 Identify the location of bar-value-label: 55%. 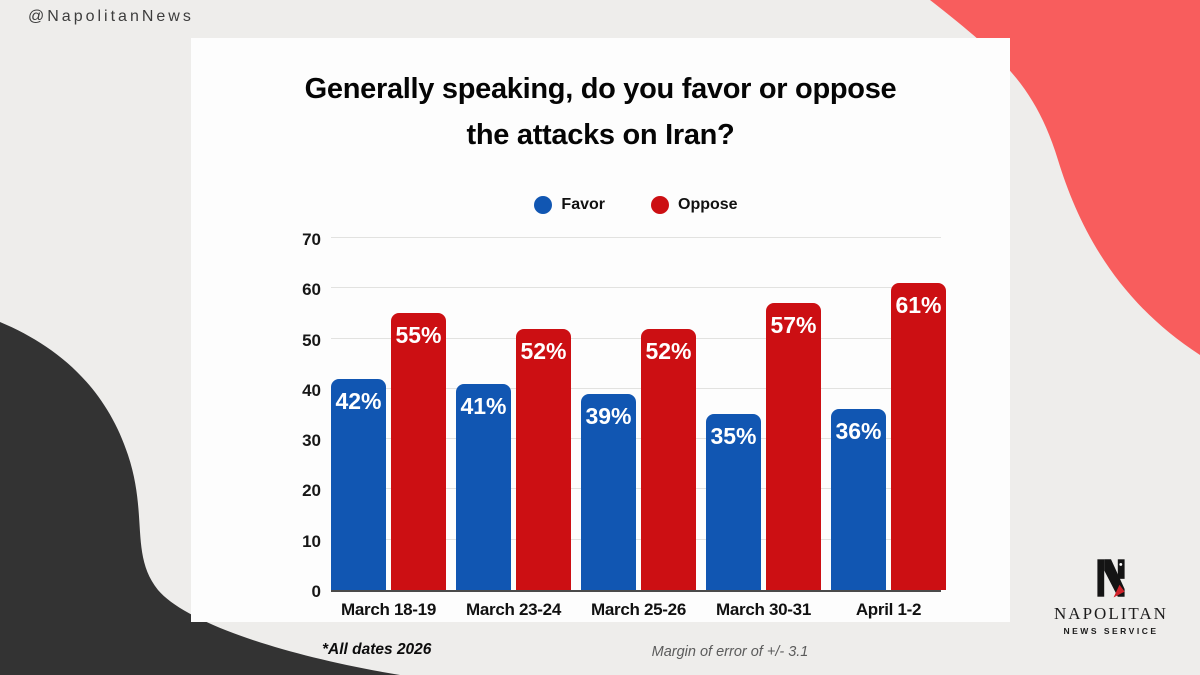
(418, 335).